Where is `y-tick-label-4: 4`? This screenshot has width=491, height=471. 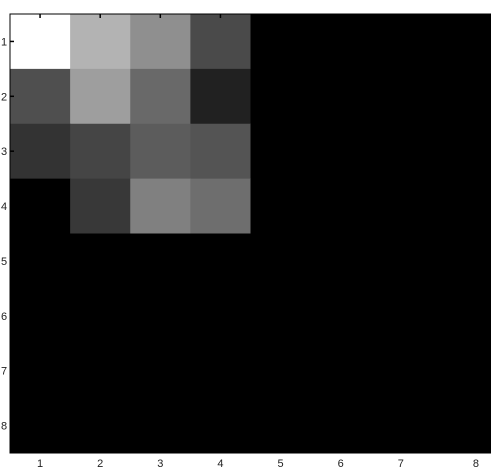 y-tick-label-4: 4 is located at coordinates (4, 207).